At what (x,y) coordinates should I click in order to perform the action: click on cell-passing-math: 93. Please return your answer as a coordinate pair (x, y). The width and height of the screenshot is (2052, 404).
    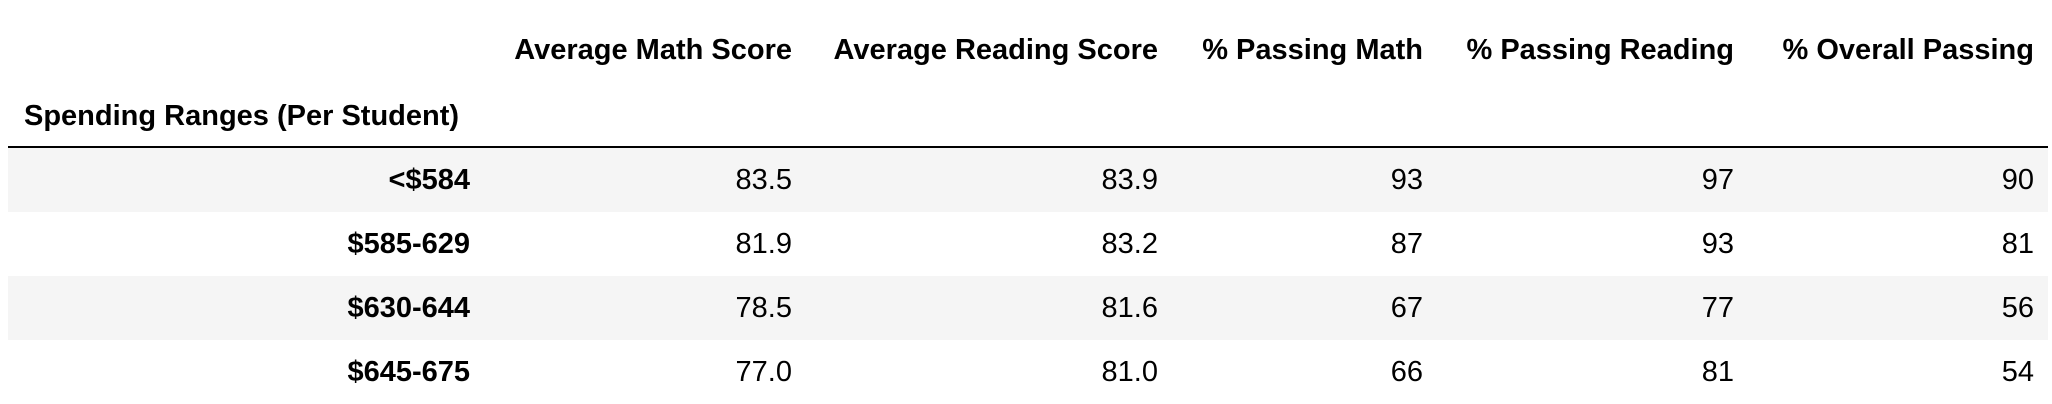
    Looking at the image, I should click on (1406, 179).